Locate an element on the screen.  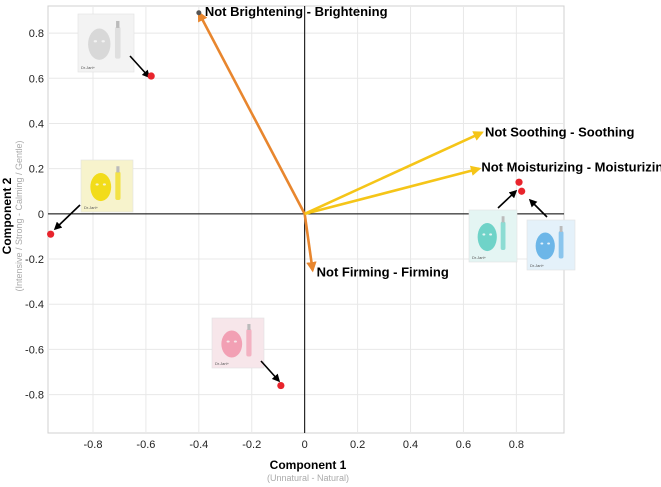
y-axis-title: Component 2 is located at coordinates (7, 215).